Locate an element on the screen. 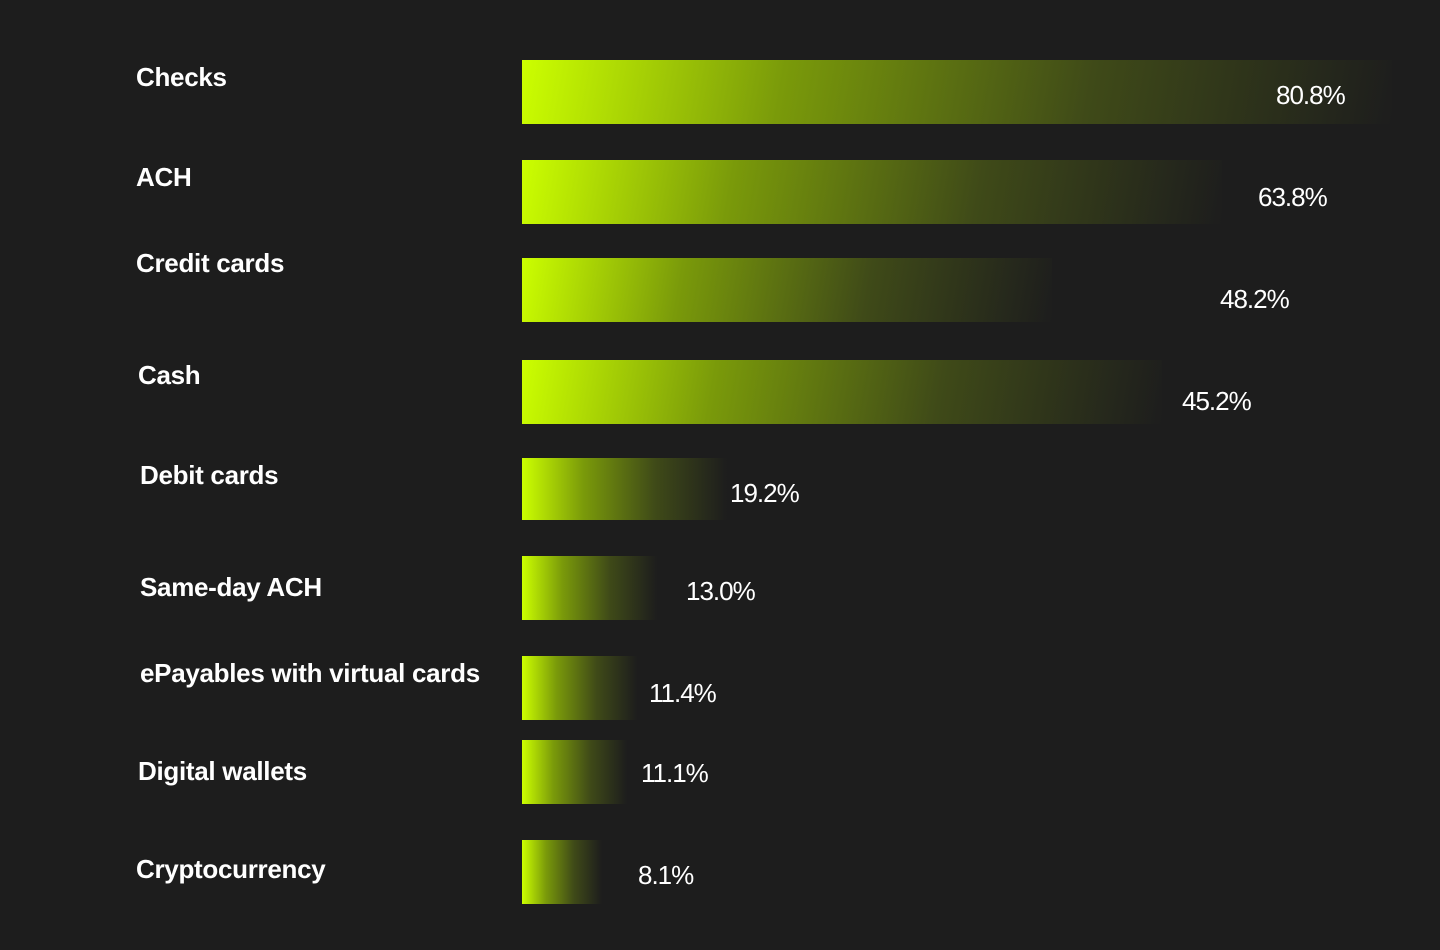  value-label: 8.1% is located at coordinates (666, 875).